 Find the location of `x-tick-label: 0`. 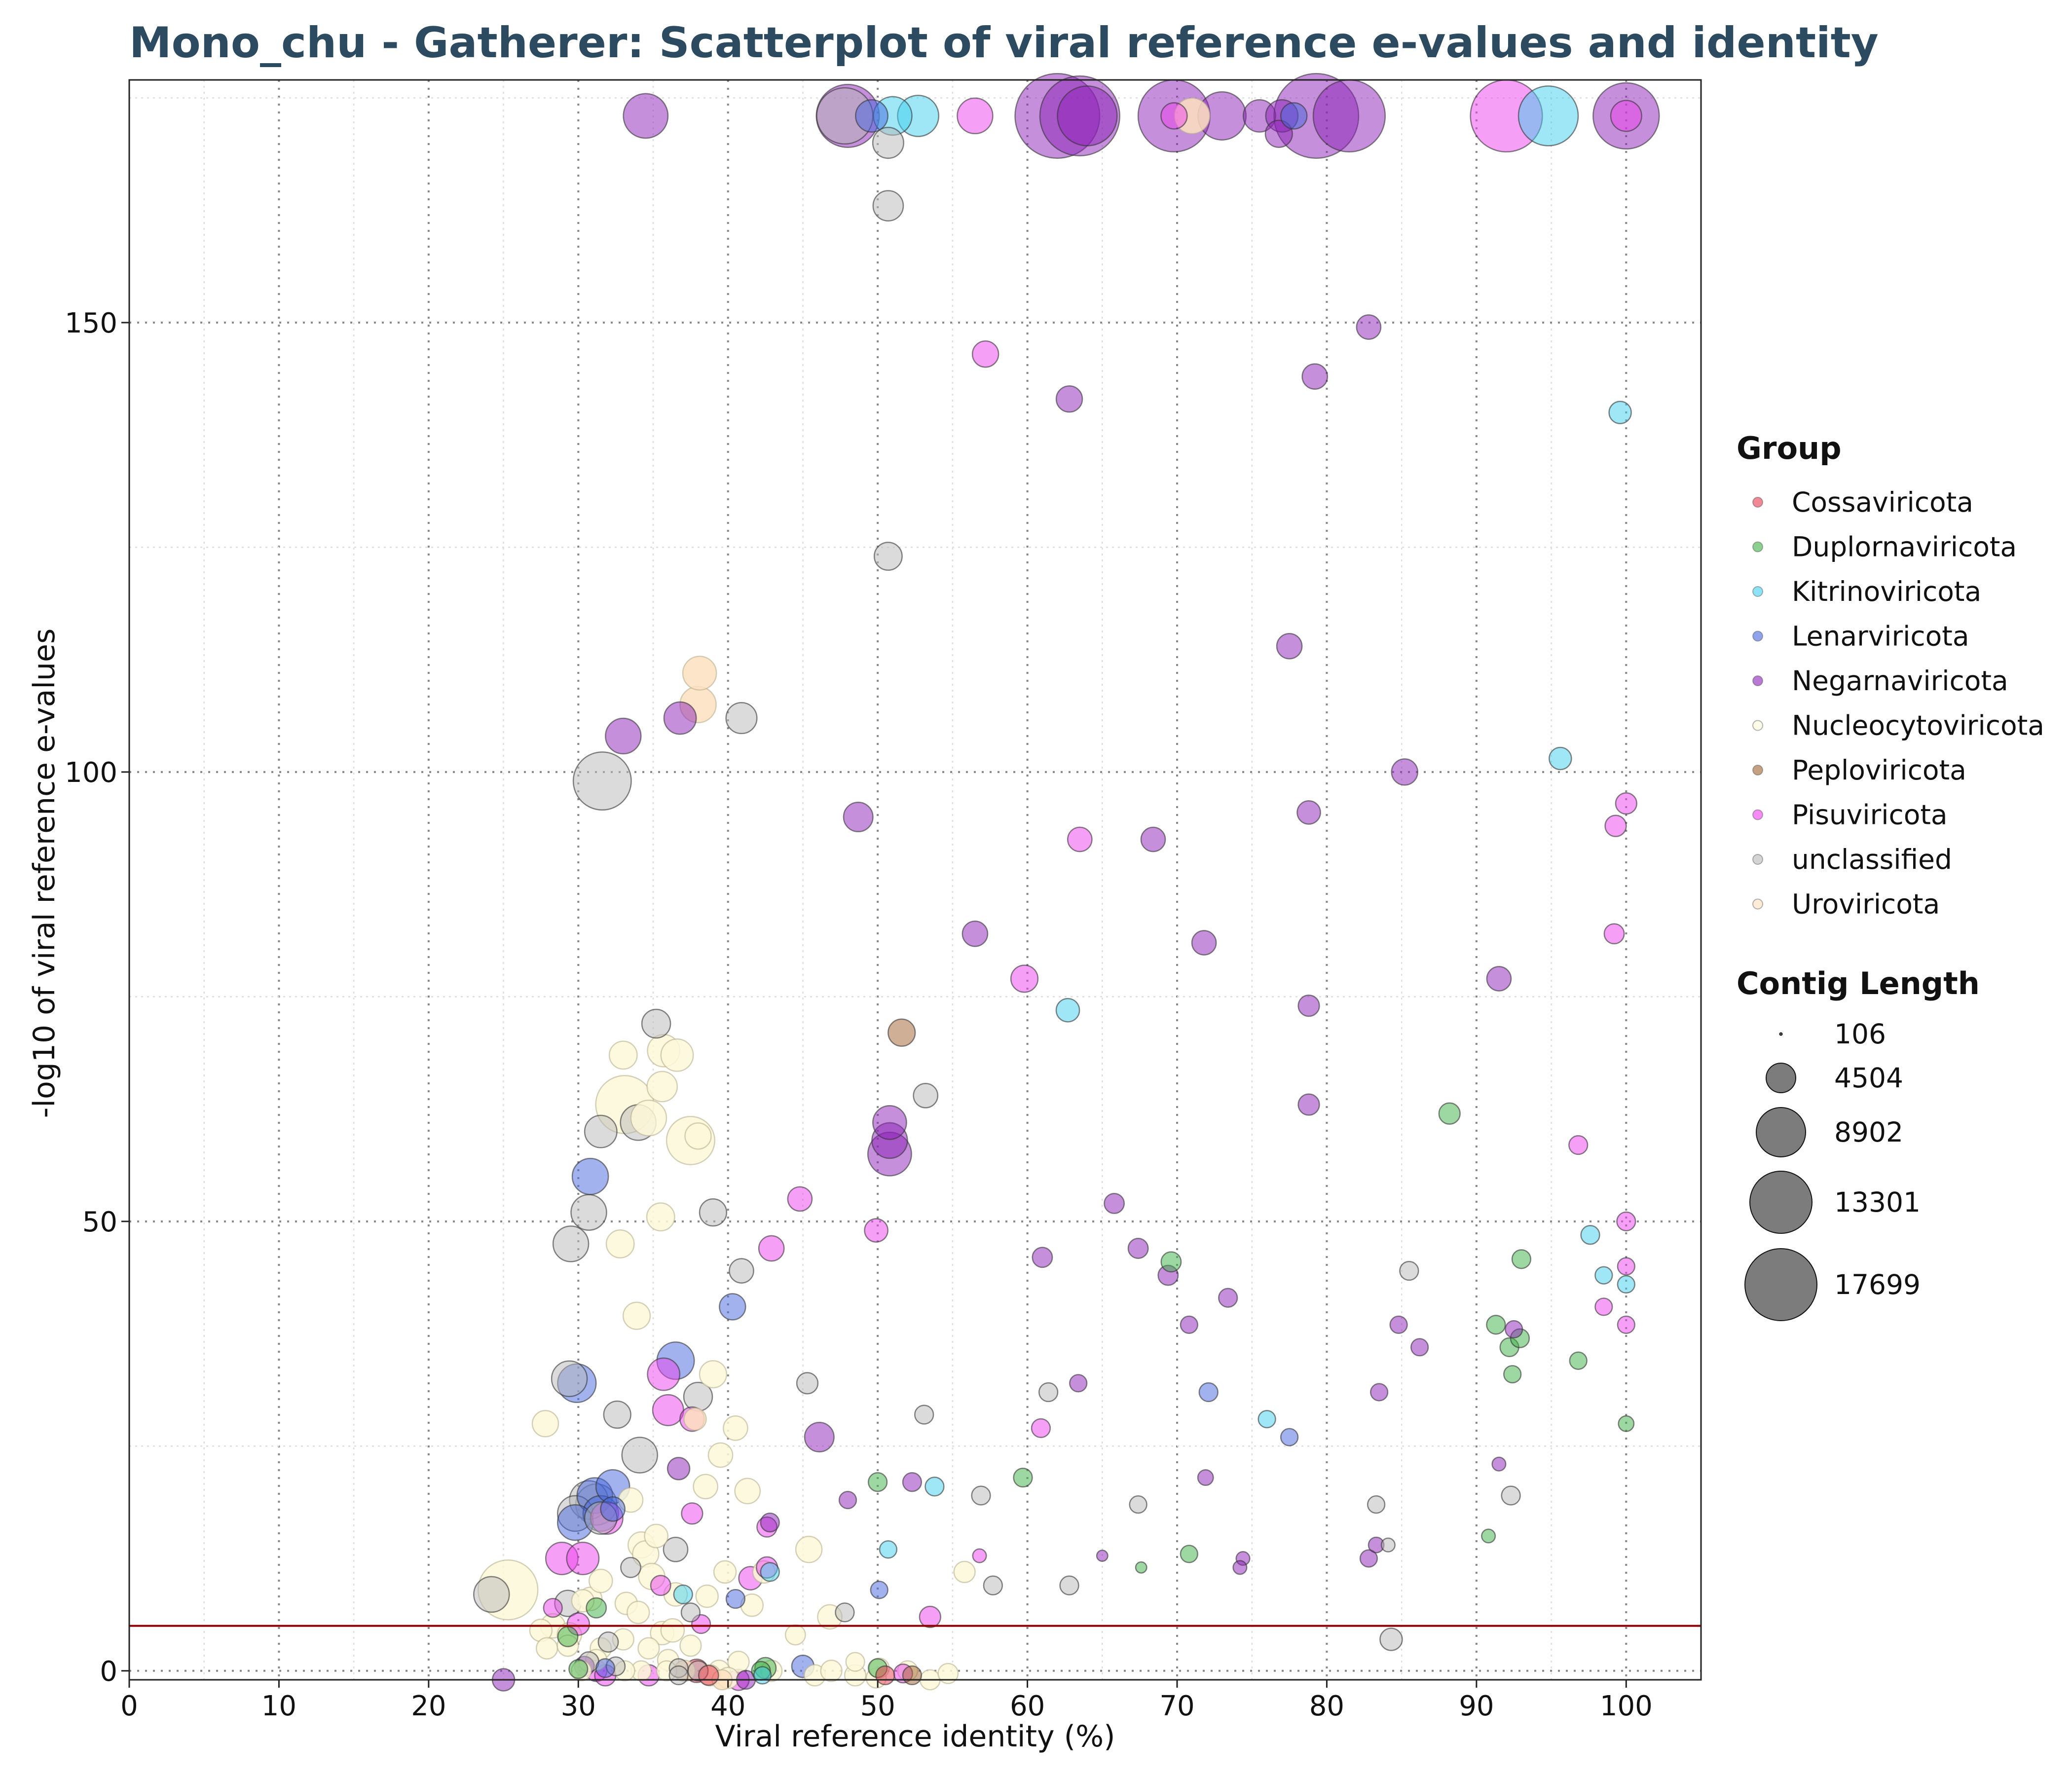

x-tick-label: 0 is located at coordinates (129, 1706).